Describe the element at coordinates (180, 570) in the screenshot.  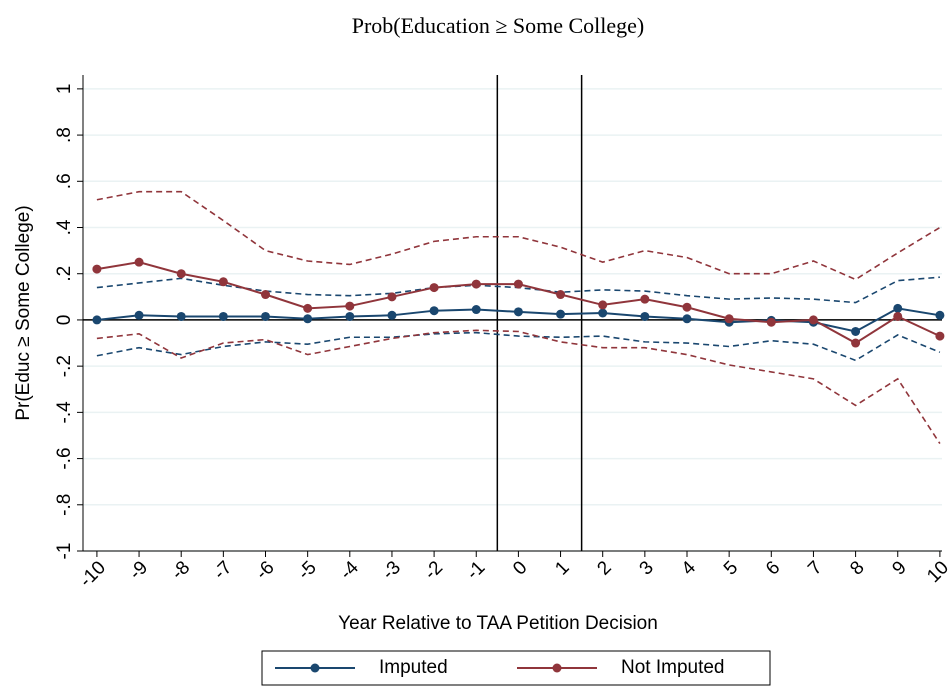
I see `x-tick-label: -8` at that location.